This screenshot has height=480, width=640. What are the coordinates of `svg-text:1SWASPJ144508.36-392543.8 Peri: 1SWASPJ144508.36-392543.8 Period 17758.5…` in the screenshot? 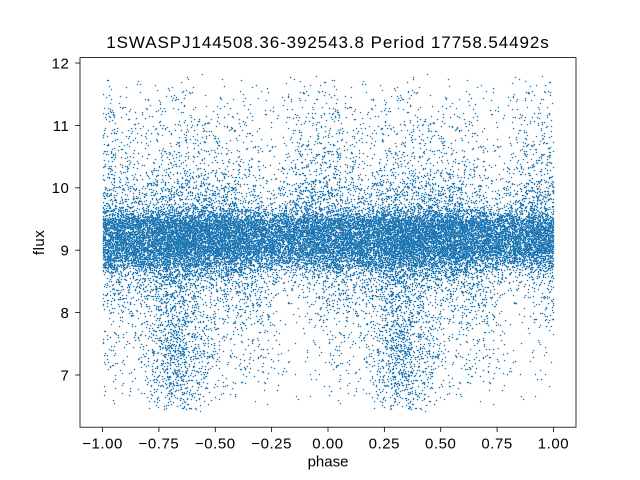 It's located at (327, 42).